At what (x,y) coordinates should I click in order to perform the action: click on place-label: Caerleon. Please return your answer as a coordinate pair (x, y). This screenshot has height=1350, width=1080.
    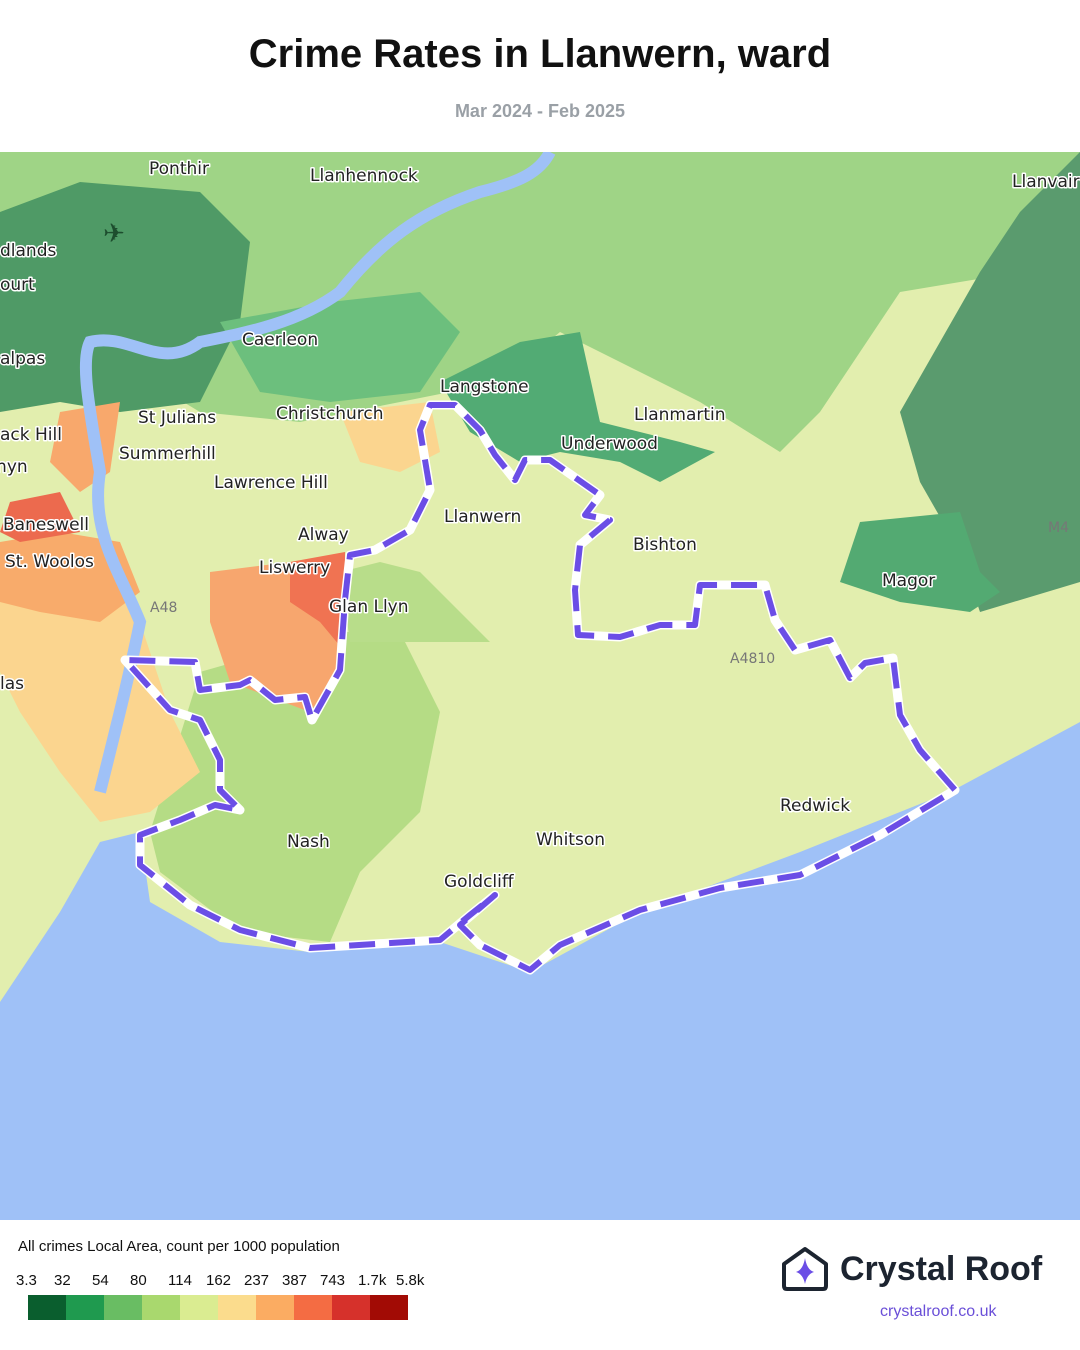
    Looking at the image, I should click on (280, 340).